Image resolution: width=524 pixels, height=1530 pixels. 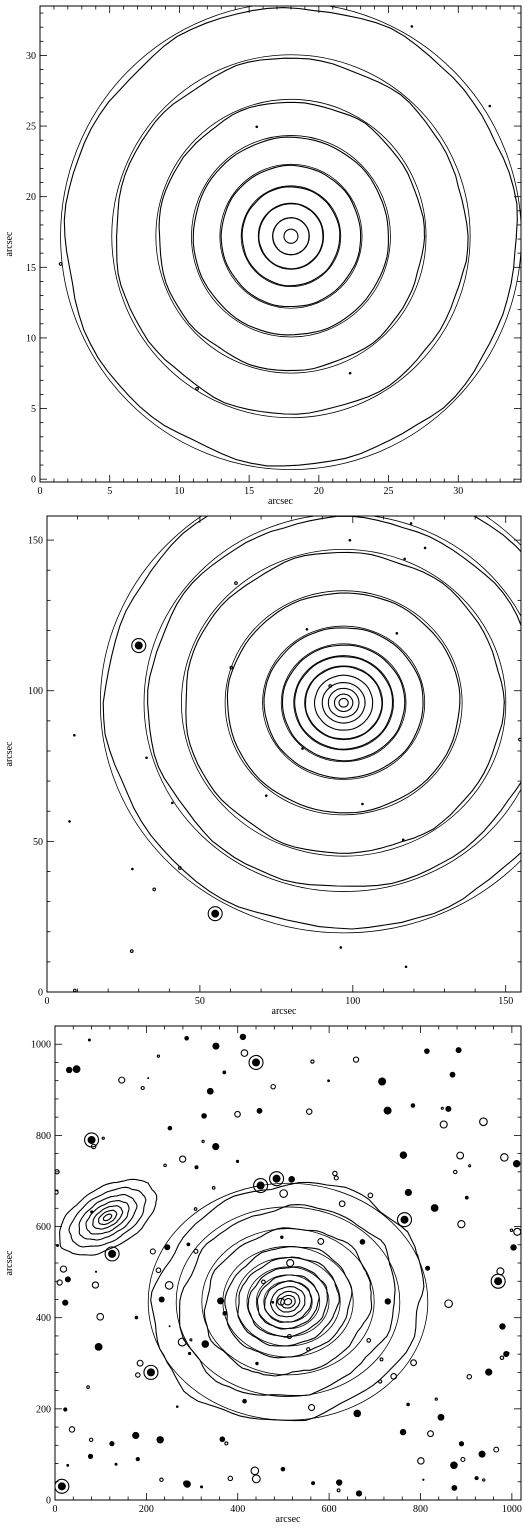 What do you see at coordinates (512, 1509) in the screenshot?
I see `x-tick-label: 1000` at bounding box center [512, 1509].